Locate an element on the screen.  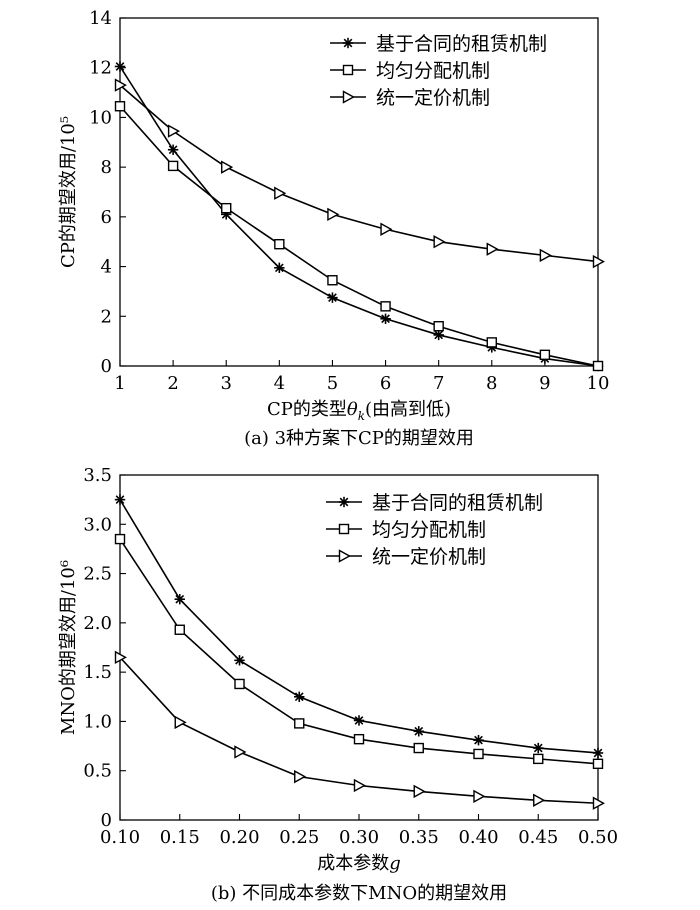
series-triangle-right is located at coordinates (359, 730).